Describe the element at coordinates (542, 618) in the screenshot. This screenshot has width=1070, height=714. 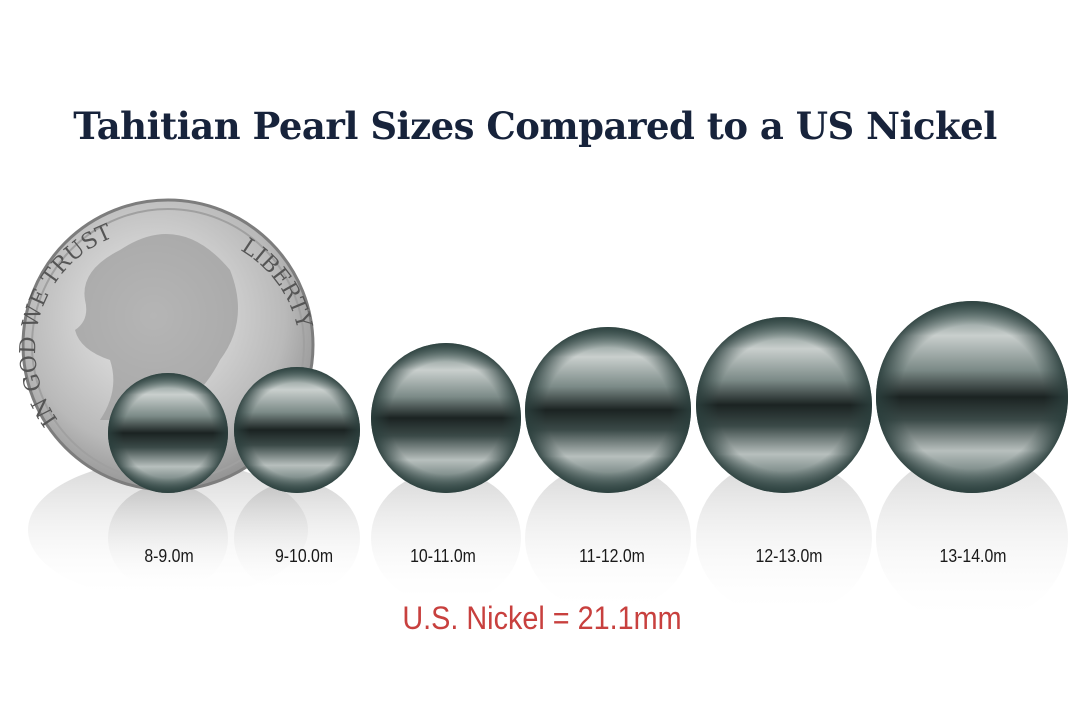
I see `nickel-size-note: U.S. Nickel = 21.1mm` at that location.